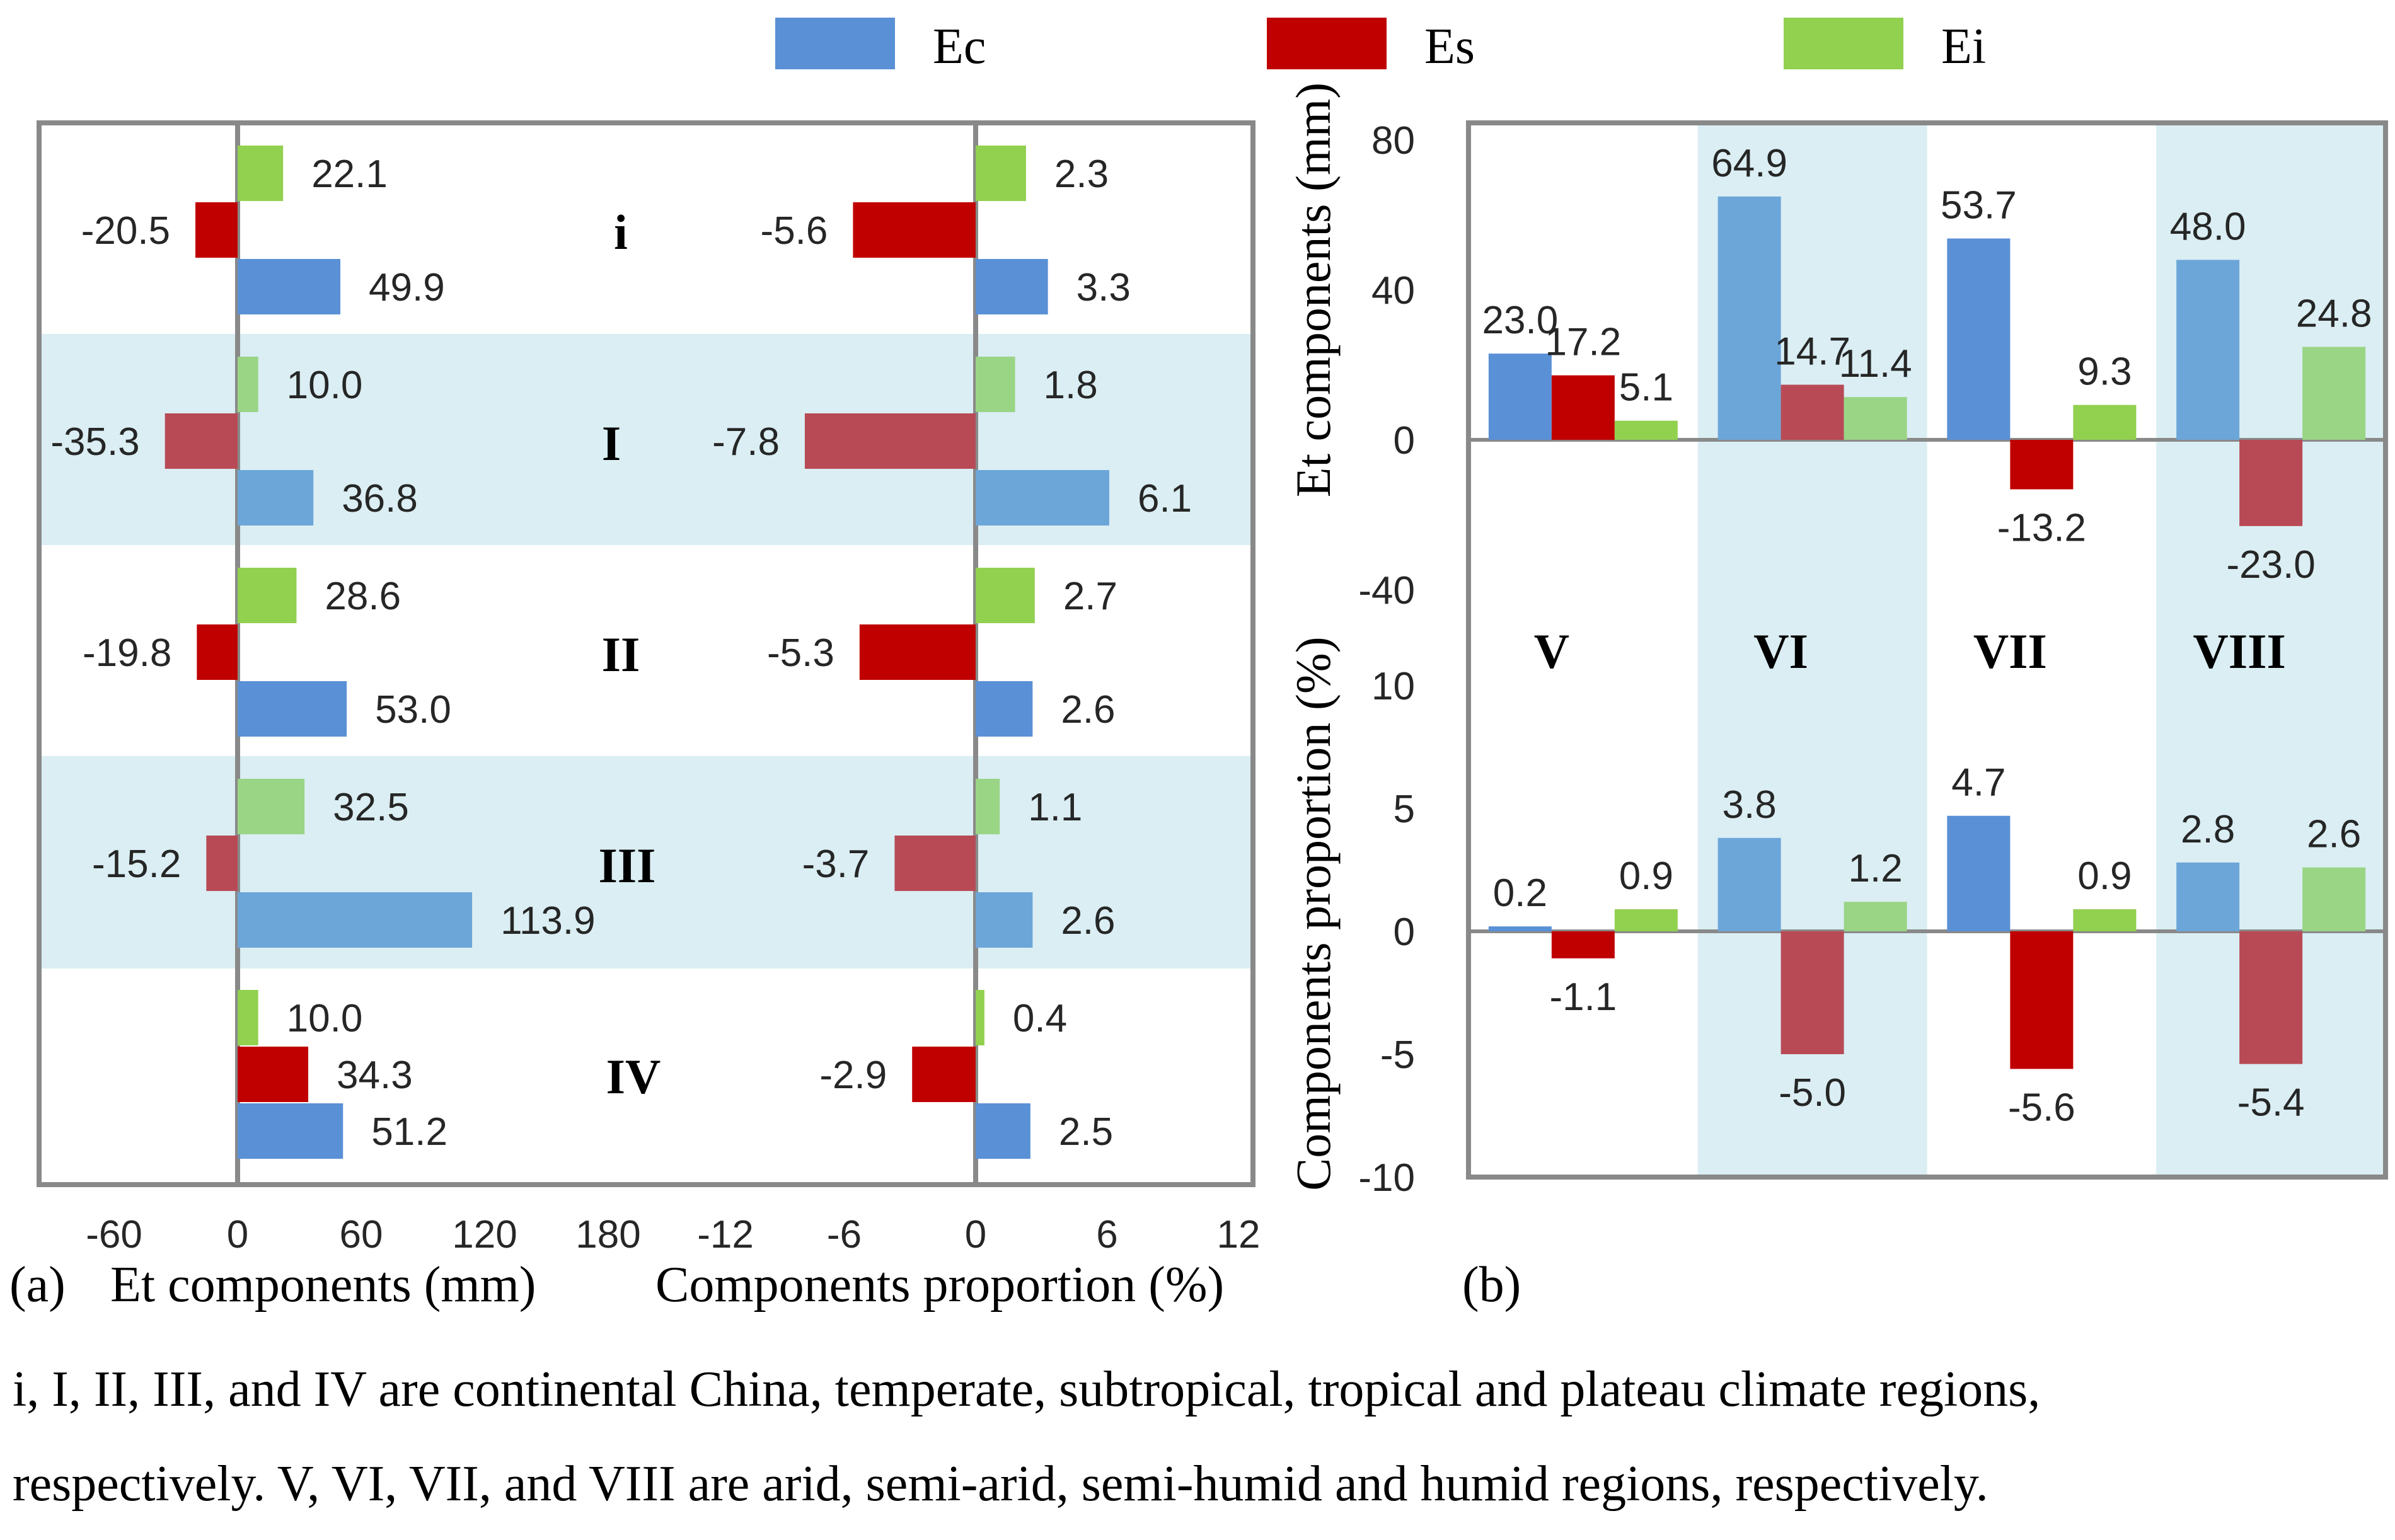 The width and height of the screenshot is (2395, 1540). Describe the element at coordinates (835, 43) in the screenshot. I see `legend-swatch-ec` at that location.